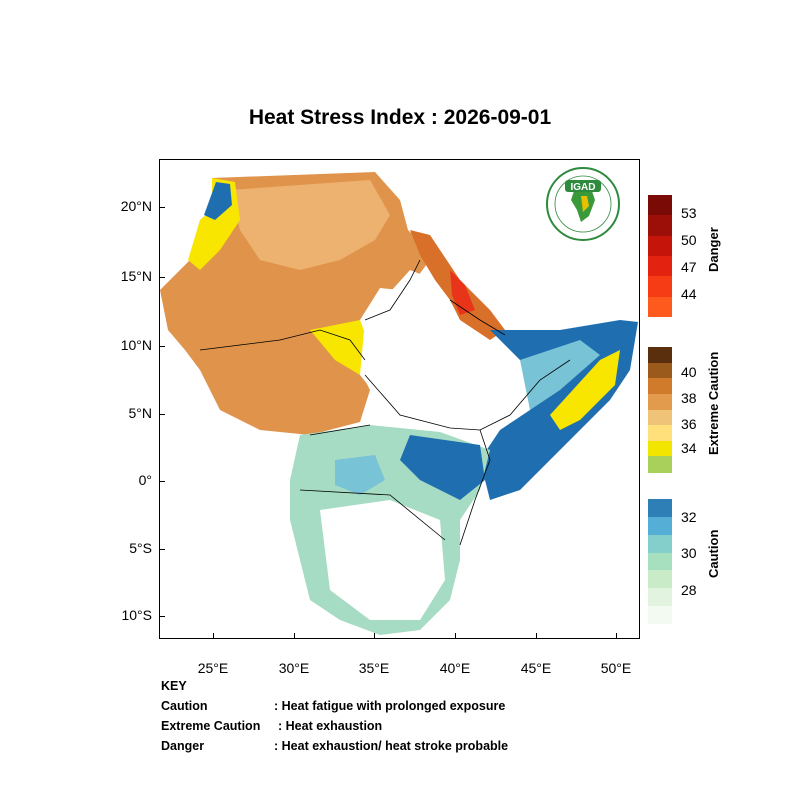 This screenshot has width=800, height=800. I want to click on colorbar-title-extreme-caution: Extreme Caution, so click(713, 403).